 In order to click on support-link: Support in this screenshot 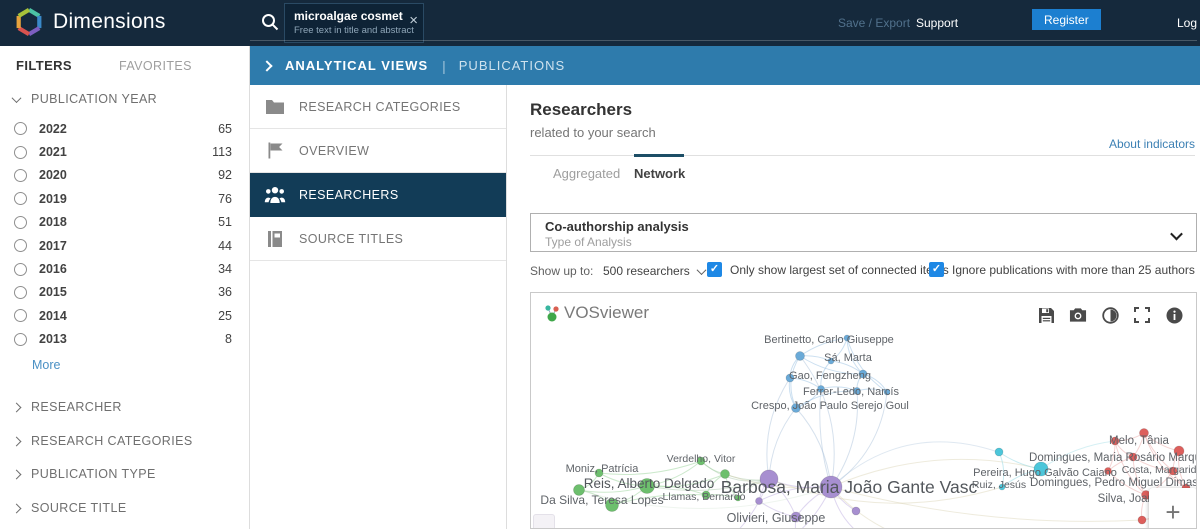, I will do `click(937, 23)`.